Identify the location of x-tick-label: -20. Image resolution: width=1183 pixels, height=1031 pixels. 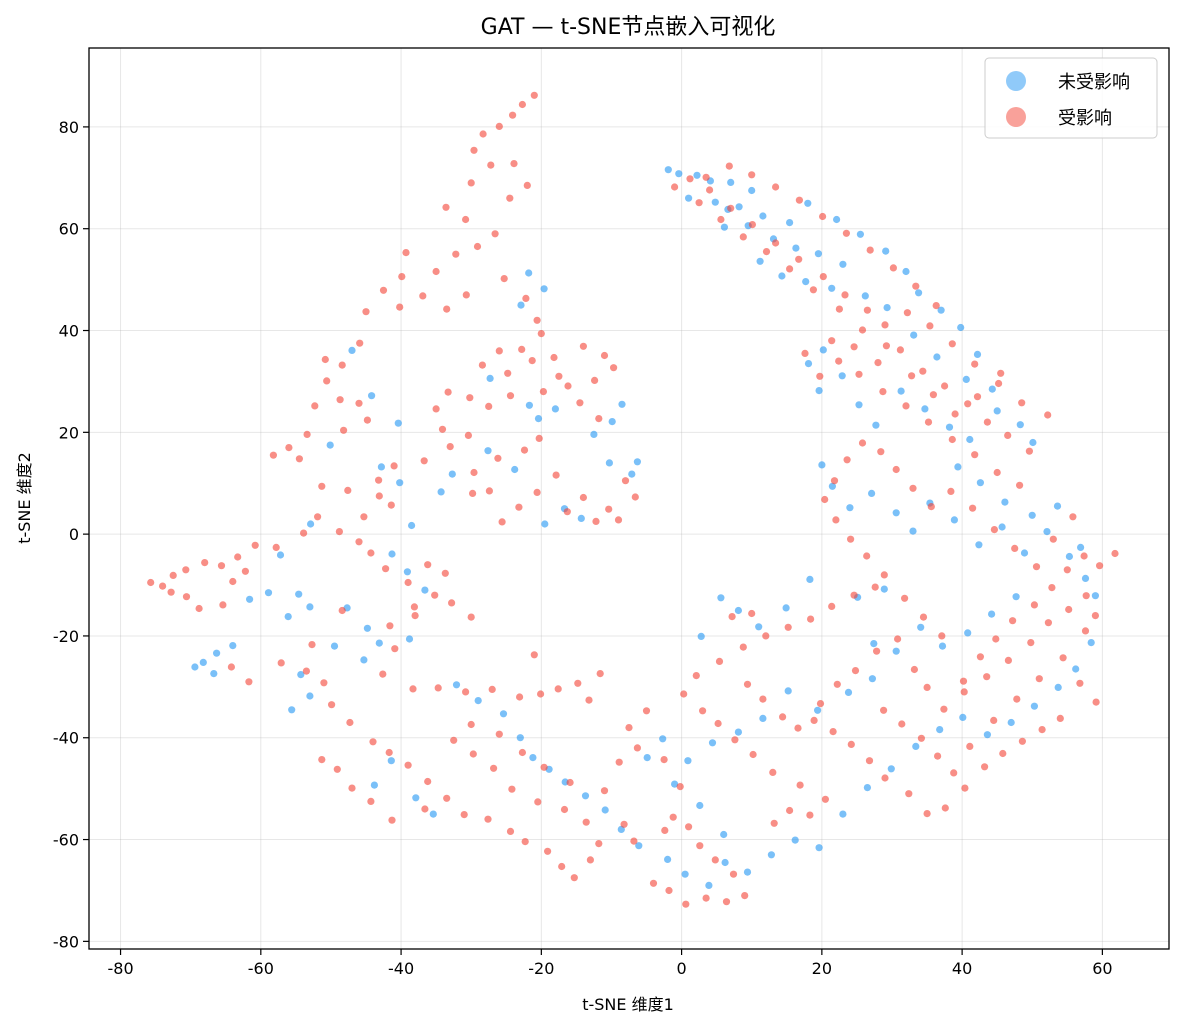
(541, 968).